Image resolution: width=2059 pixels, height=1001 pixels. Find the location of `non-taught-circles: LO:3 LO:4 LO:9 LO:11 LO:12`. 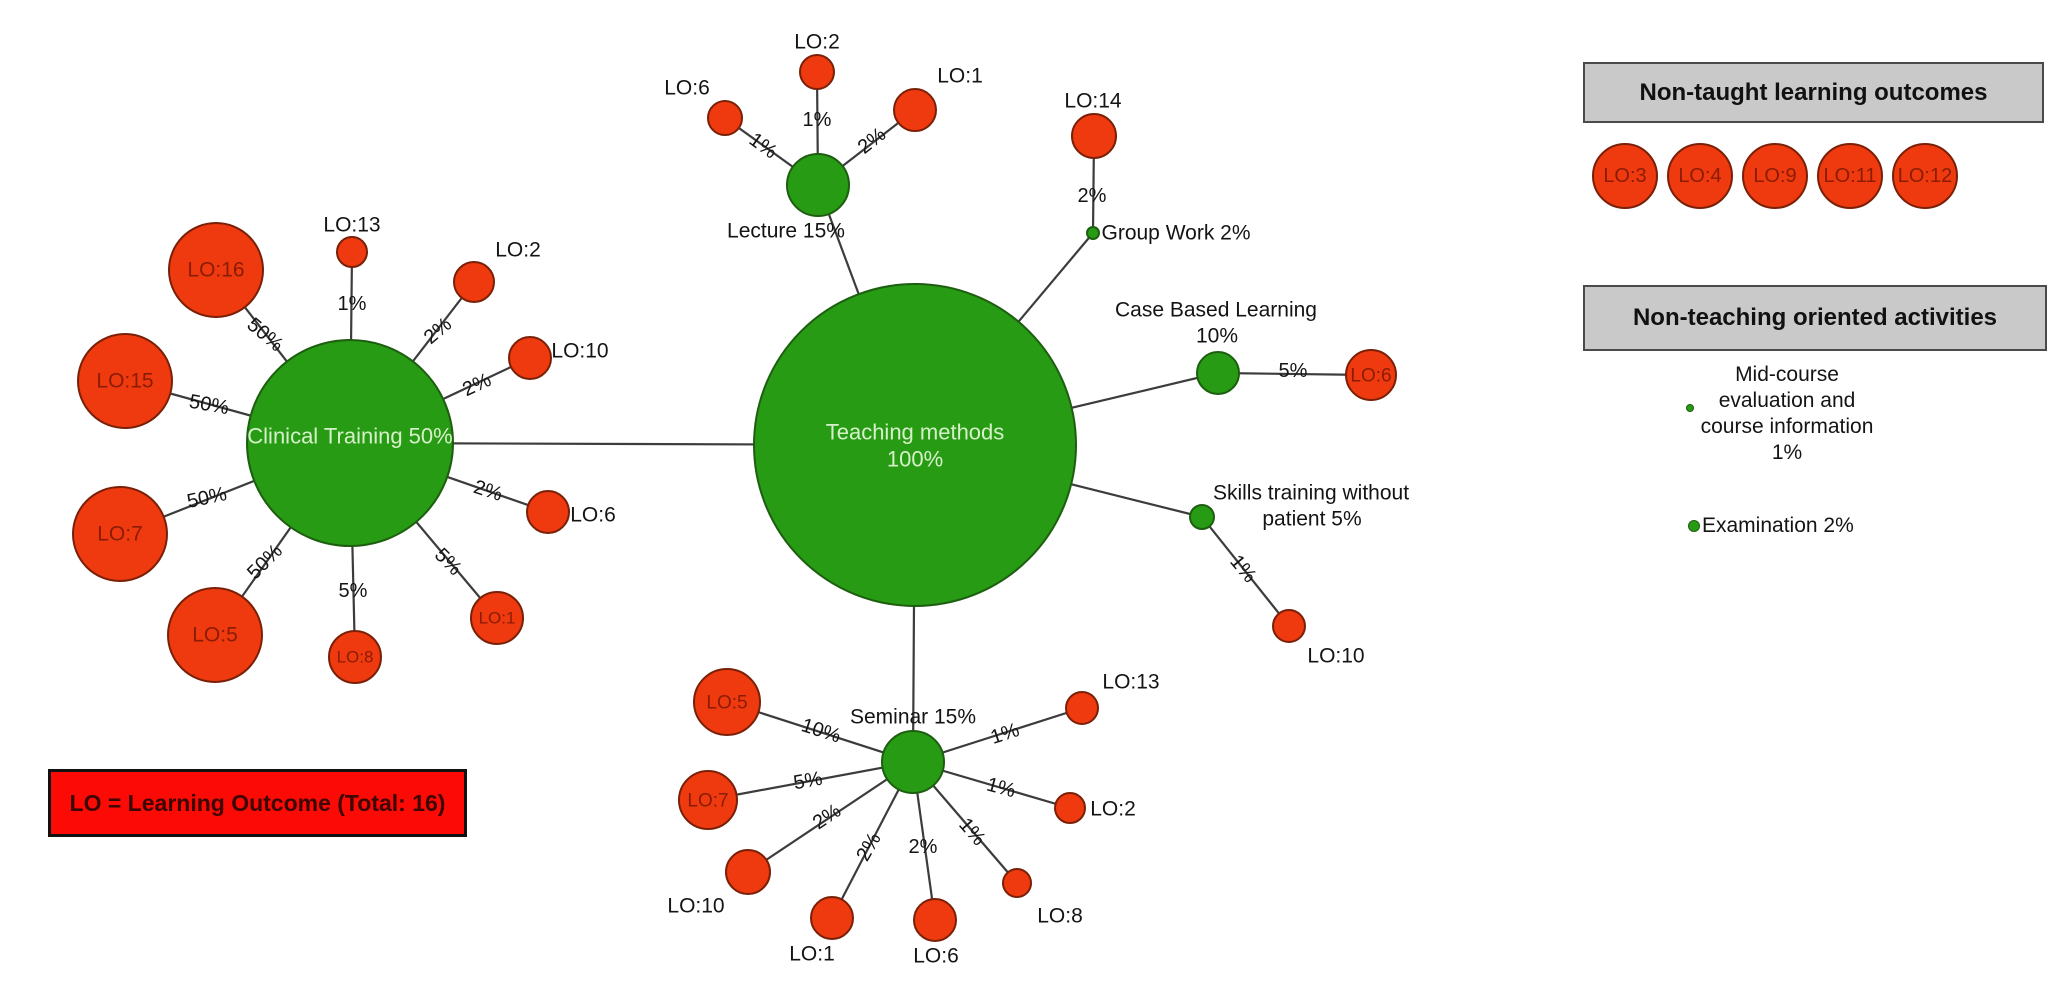

non-taught-circles: LO:3 LO:4 LO:9 LO:11 LO:12 is located at coordinates (1775, 176).